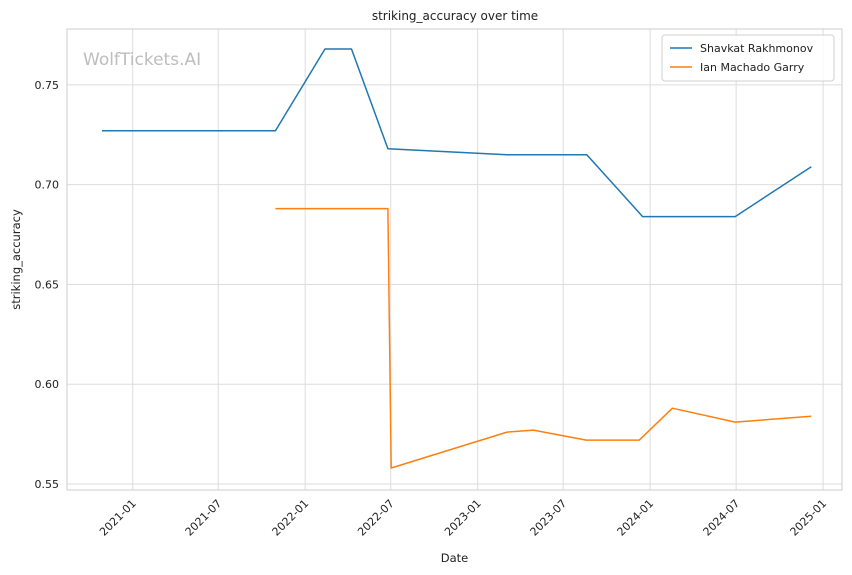 The height and width of the screenshot is (575, 852). Describe the element at coordinates (16, 259) in the screenshot. I see `y-axis-label: striking_accuracy` at that location.